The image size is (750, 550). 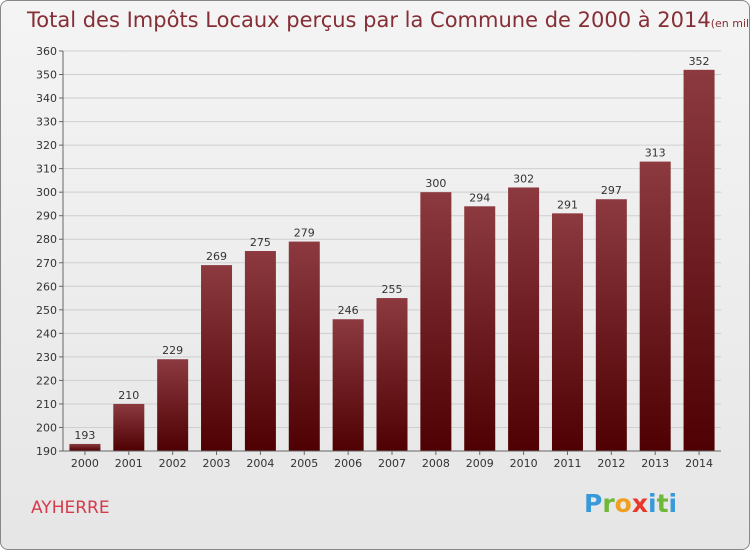 What do you see at coordinates (85, 463) in the screenshot?
I see `x-tick-label: 2000` at bounding box center [85, 463].